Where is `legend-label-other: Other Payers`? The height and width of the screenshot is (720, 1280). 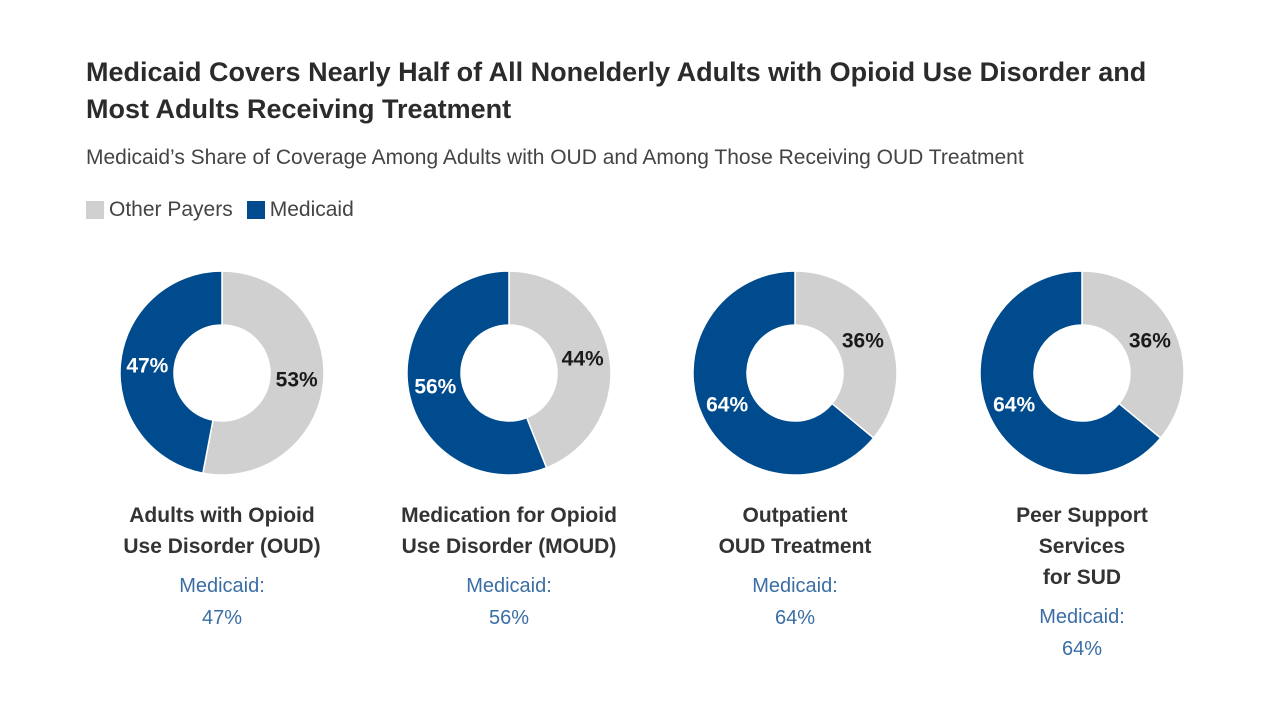 legend-label-other: Other Payers is located at coordinates (171, 209).